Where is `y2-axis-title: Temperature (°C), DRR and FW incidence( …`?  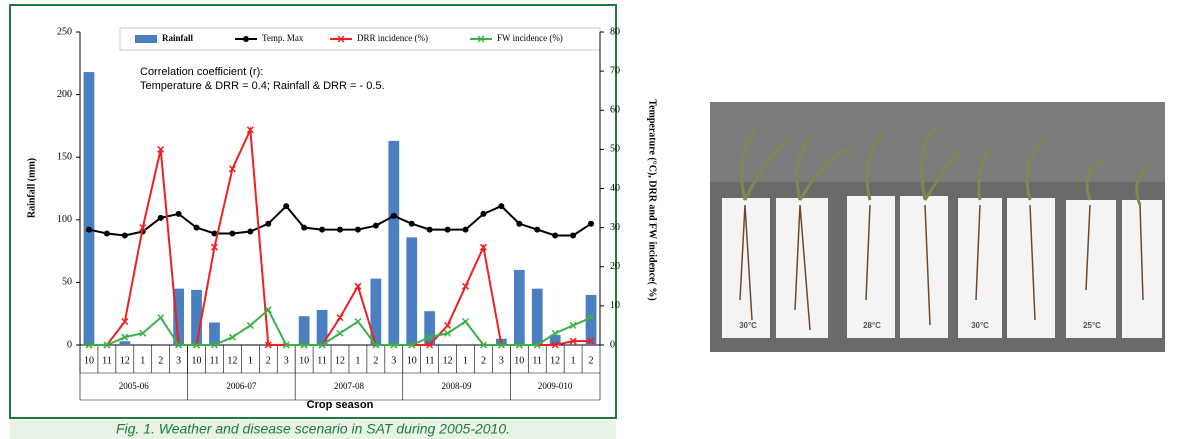 y2-axis-title: Temperature (°C), DRR and FW incidence( … is located at coordinates (652, 199).